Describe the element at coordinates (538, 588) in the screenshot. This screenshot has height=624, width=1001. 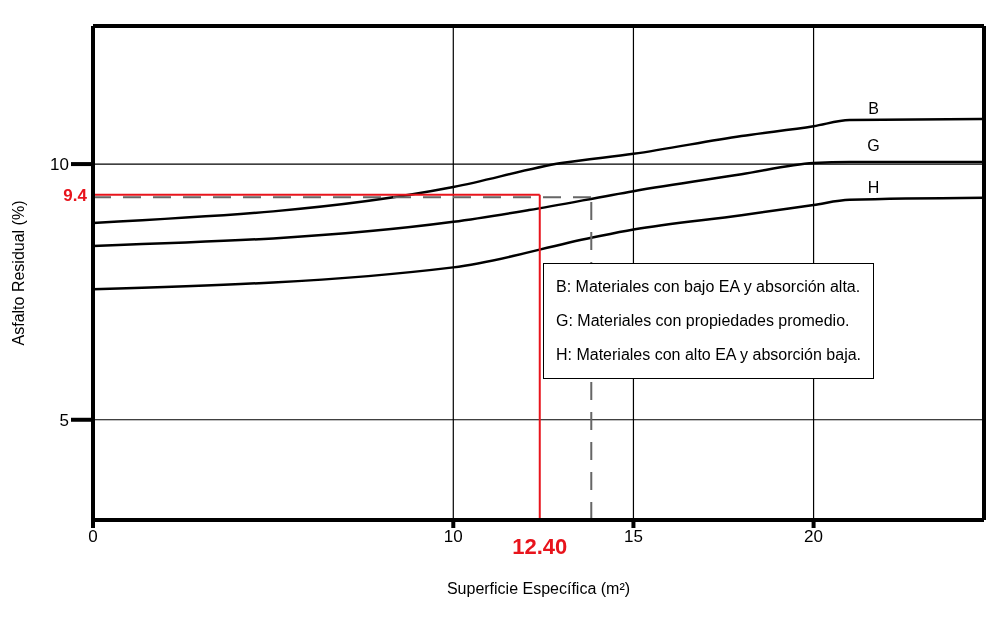
I see `x-axis-title: Superficie Específica (m²)` at that location.